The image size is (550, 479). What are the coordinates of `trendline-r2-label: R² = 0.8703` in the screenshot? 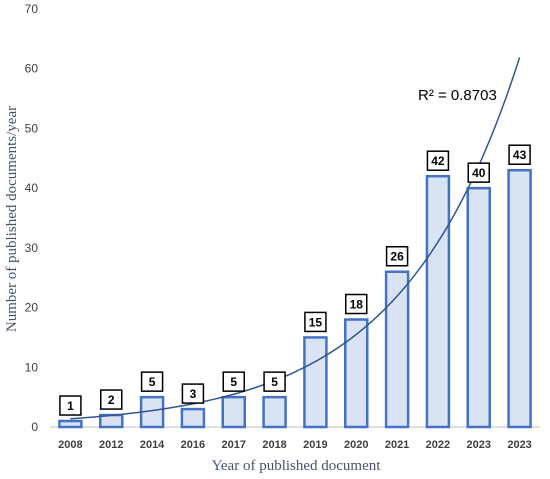 It's located at (457, 95).